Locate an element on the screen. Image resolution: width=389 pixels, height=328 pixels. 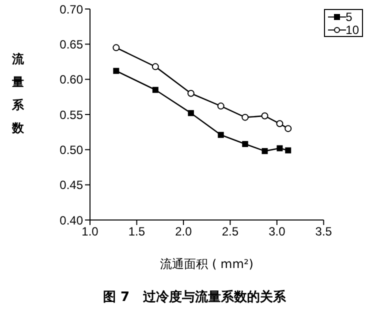
legend-label: 5 is located at coordinates (349, 17).